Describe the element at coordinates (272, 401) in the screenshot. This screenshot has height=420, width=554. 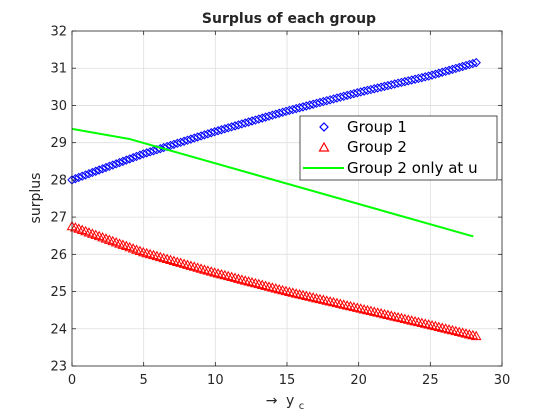
I see `x-axis-label-arrow: →` at that location.